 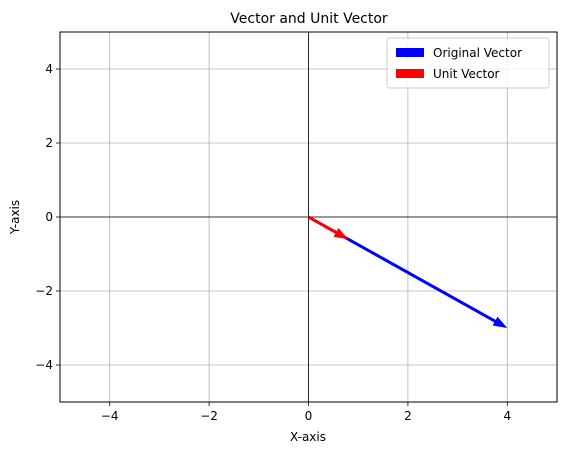 I want to click on y-tick-label-2: 0, so click(x=49, y=217).